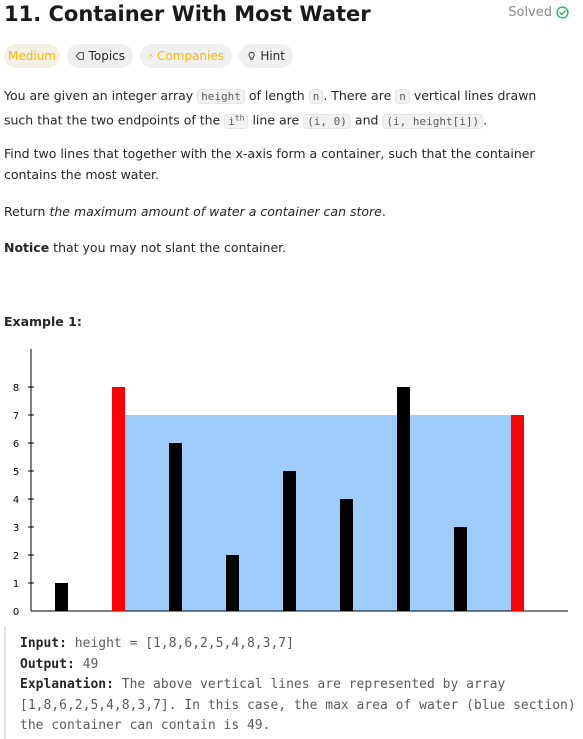  I want to click on inline-code: height, so click(221, 96).